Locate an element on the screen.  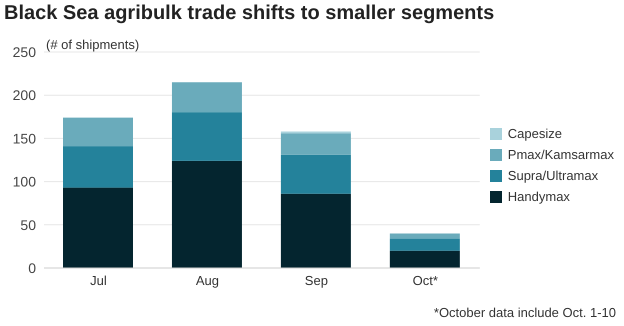
x-tick-label: Aug is located at coordinates (207, 280).